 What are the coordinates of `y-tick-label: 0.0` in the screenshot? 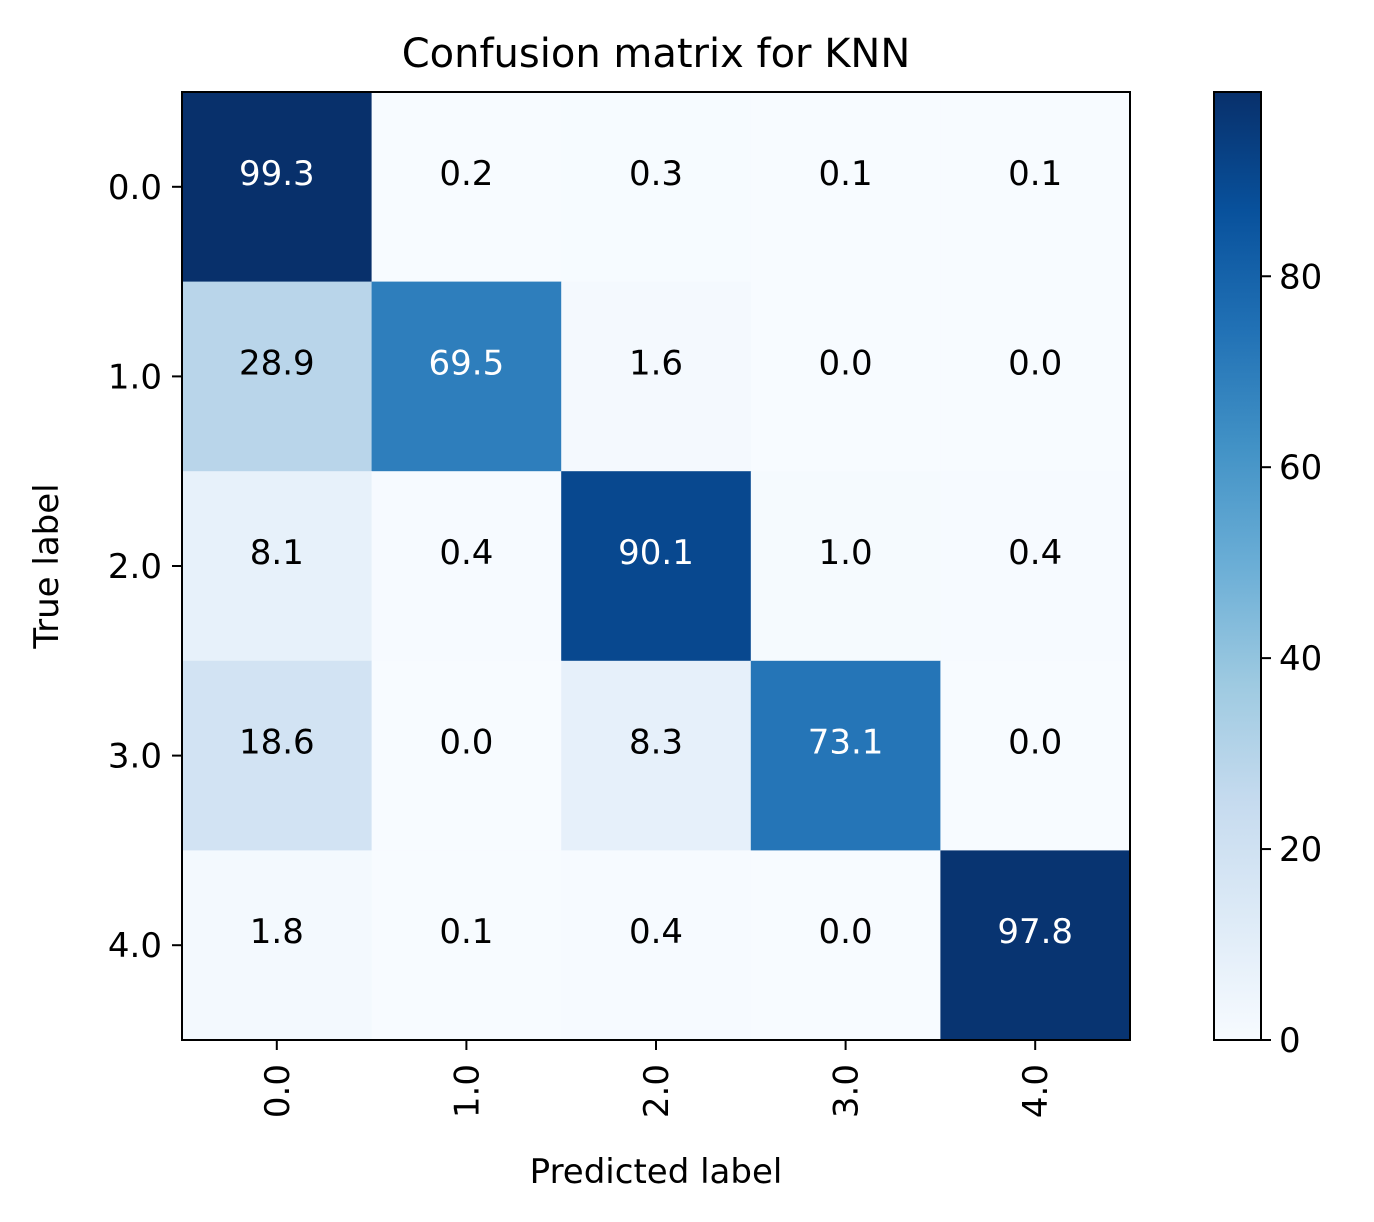 It's located at (135, 188).